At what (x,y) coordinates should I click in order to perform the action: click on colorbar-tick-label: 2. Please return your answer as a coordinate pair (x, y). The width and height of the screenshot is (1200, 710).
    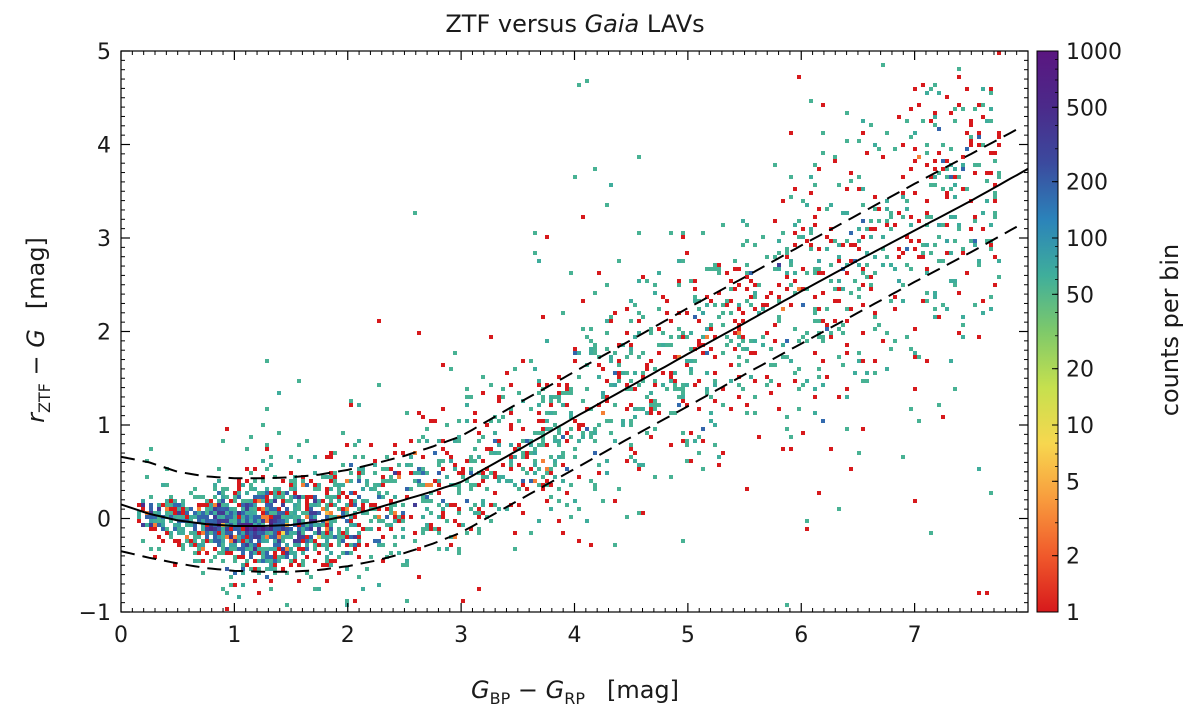
    Looking at the image, I should click on (1073, 557).